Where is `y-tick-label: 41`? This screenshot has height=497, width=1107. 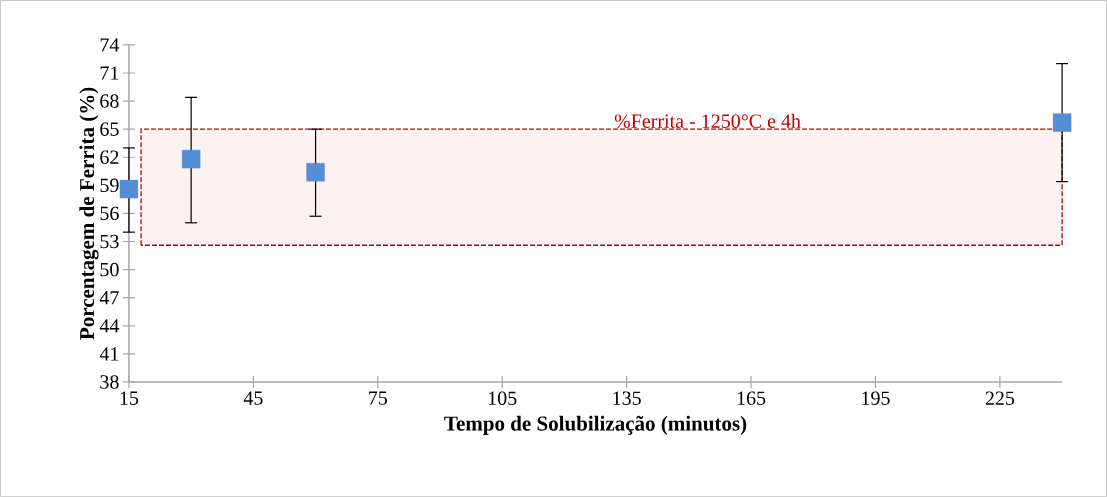 y-tick-label: 41 is located at coordinates (109, 354).